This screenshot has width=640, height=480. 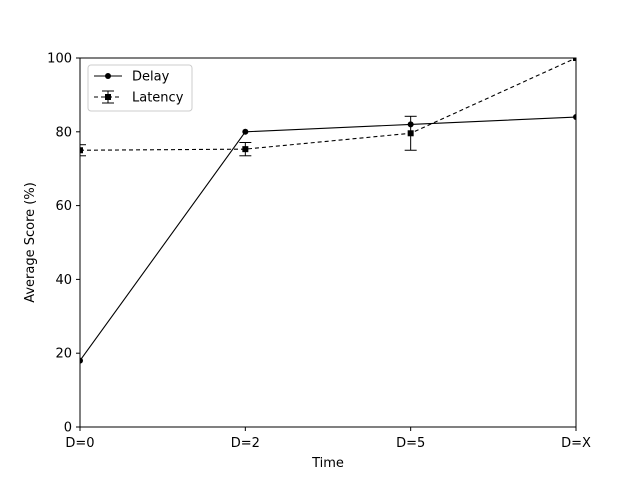 I want to click on y-axis-label: Average Score (%), so click(x=30, y=242).